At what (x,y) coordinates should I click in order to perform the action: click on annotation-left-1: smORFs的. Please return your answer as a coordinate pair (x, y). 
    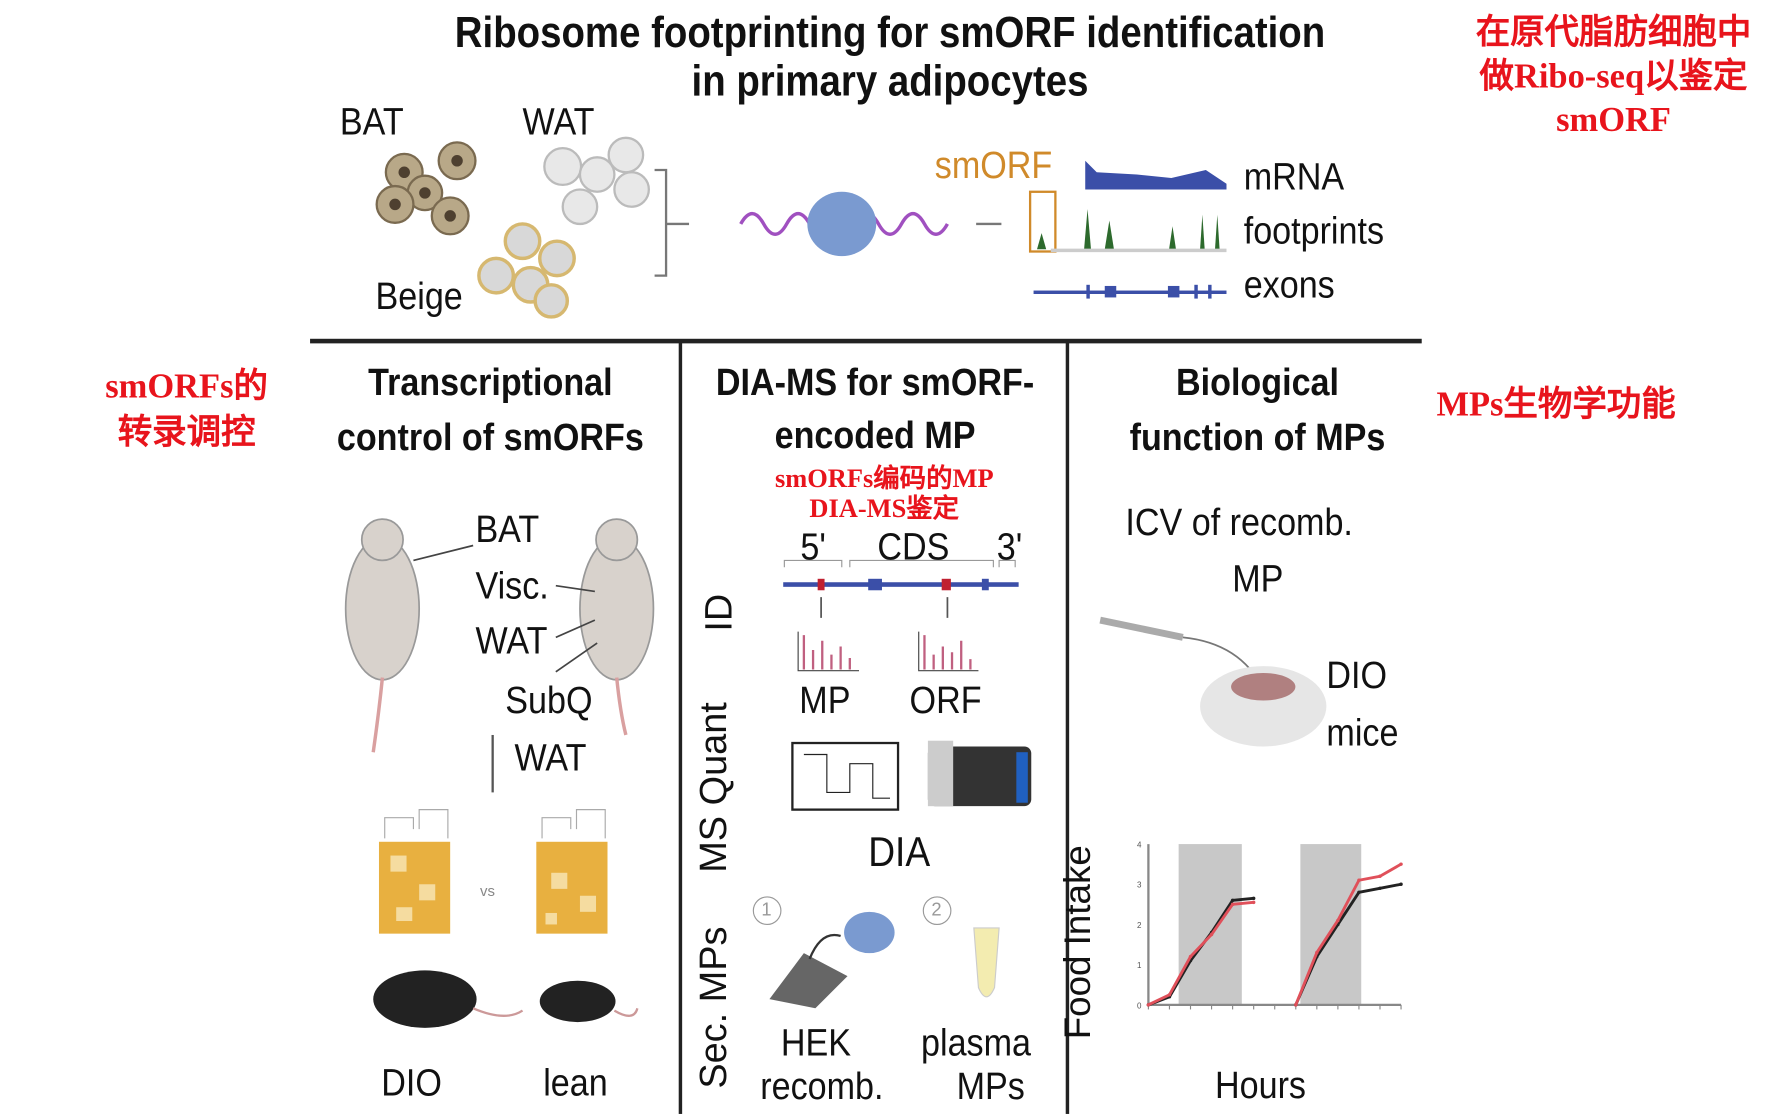
    Looking at the image, I should click on (186, 386).